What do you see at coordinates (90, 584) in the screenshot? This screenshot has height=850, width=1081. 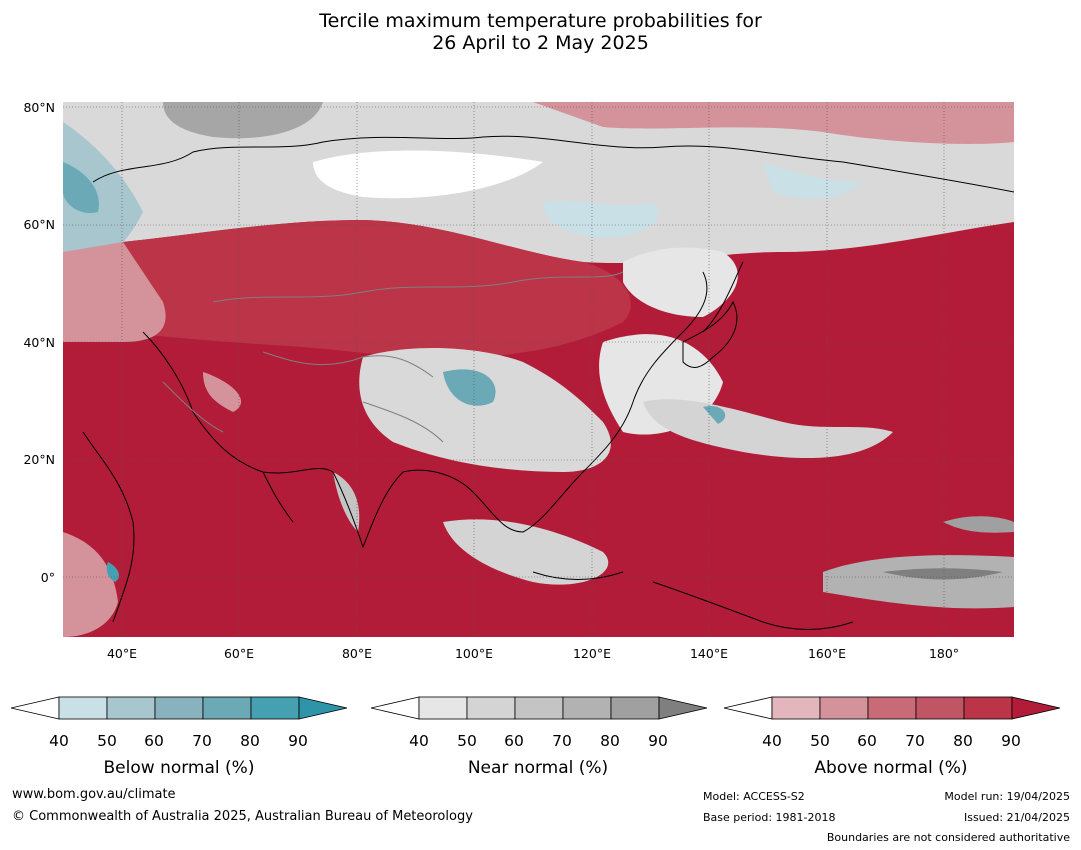 I see `east-africa-above-normal` at bounding box center [90, 584].